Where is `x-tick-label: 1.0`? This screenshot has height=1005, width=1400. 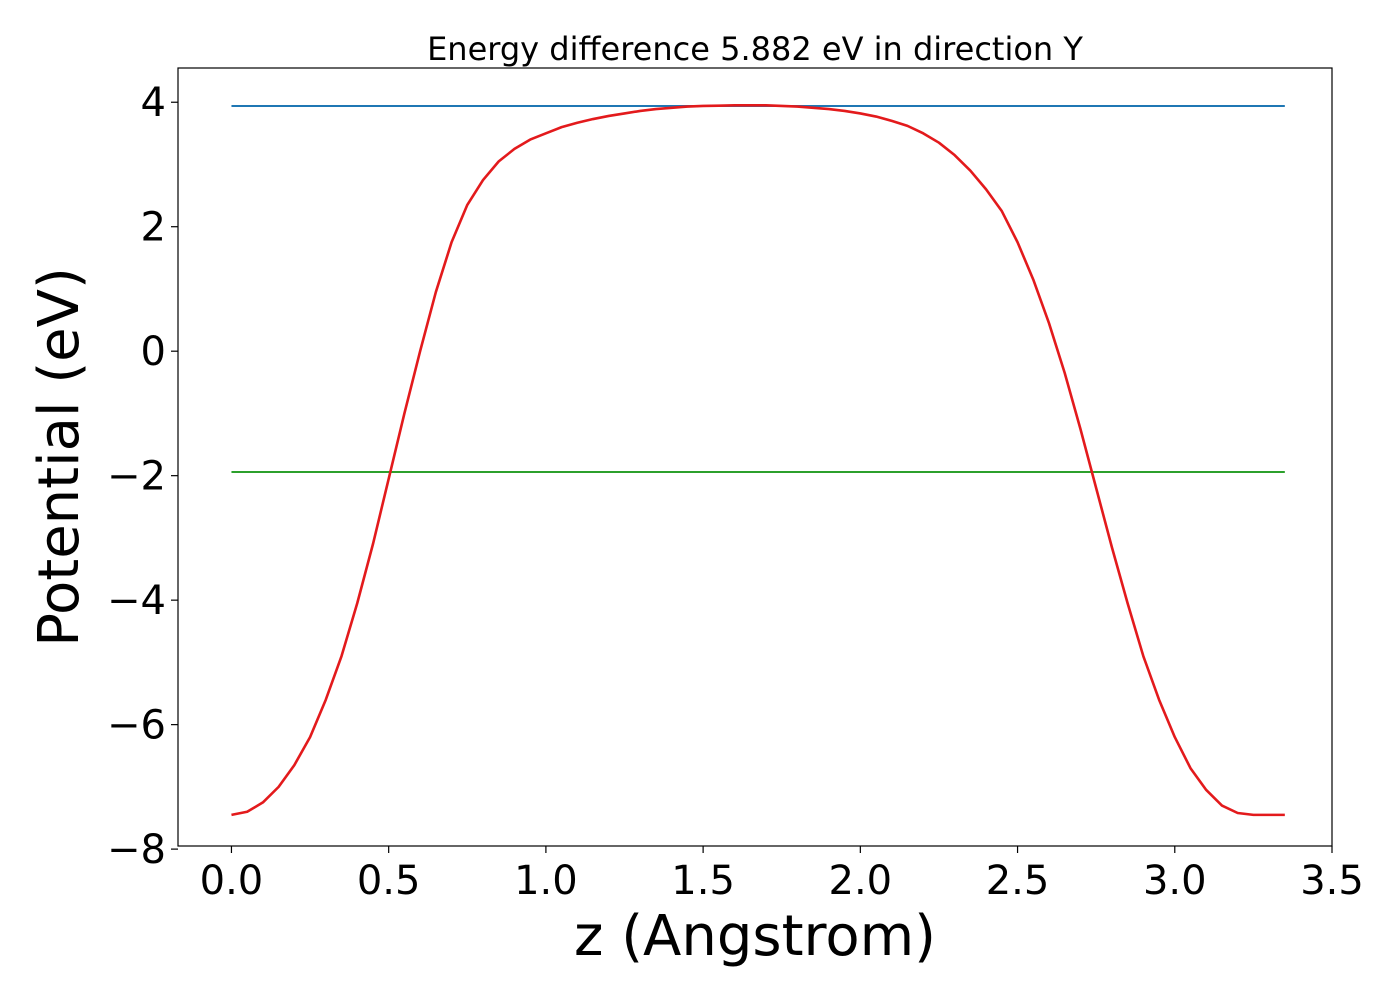
x-tick-label: 1.0 is located at coordinates (546, 881).